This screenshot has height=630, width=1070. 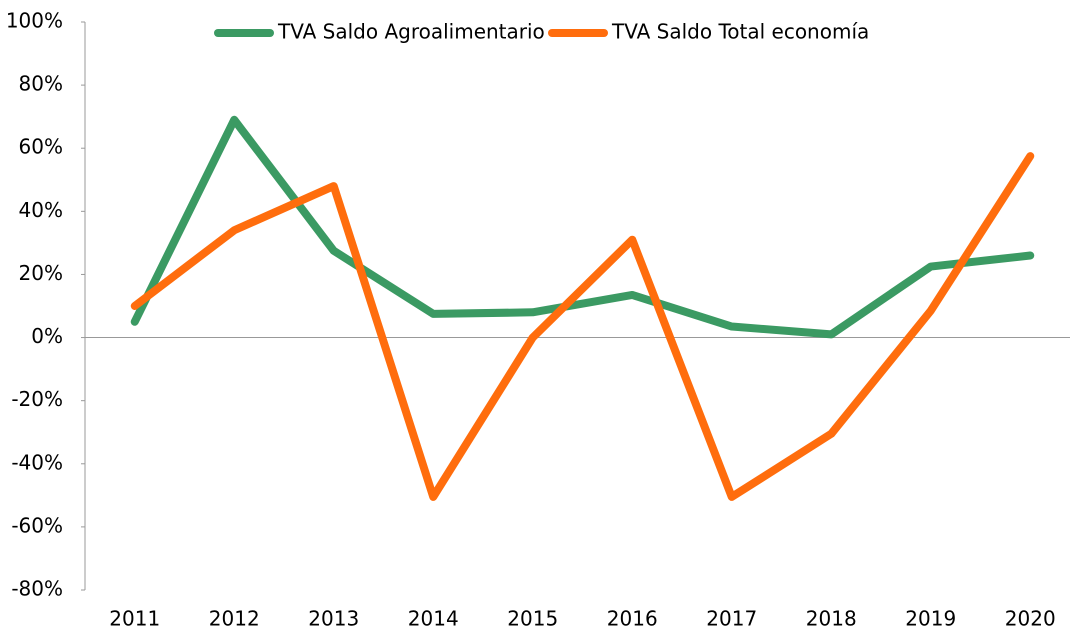 What do you see at coordinates (234, 618) in the screenshot?
I see `x-tick-label: 2012` at bounding box center [234, 618].